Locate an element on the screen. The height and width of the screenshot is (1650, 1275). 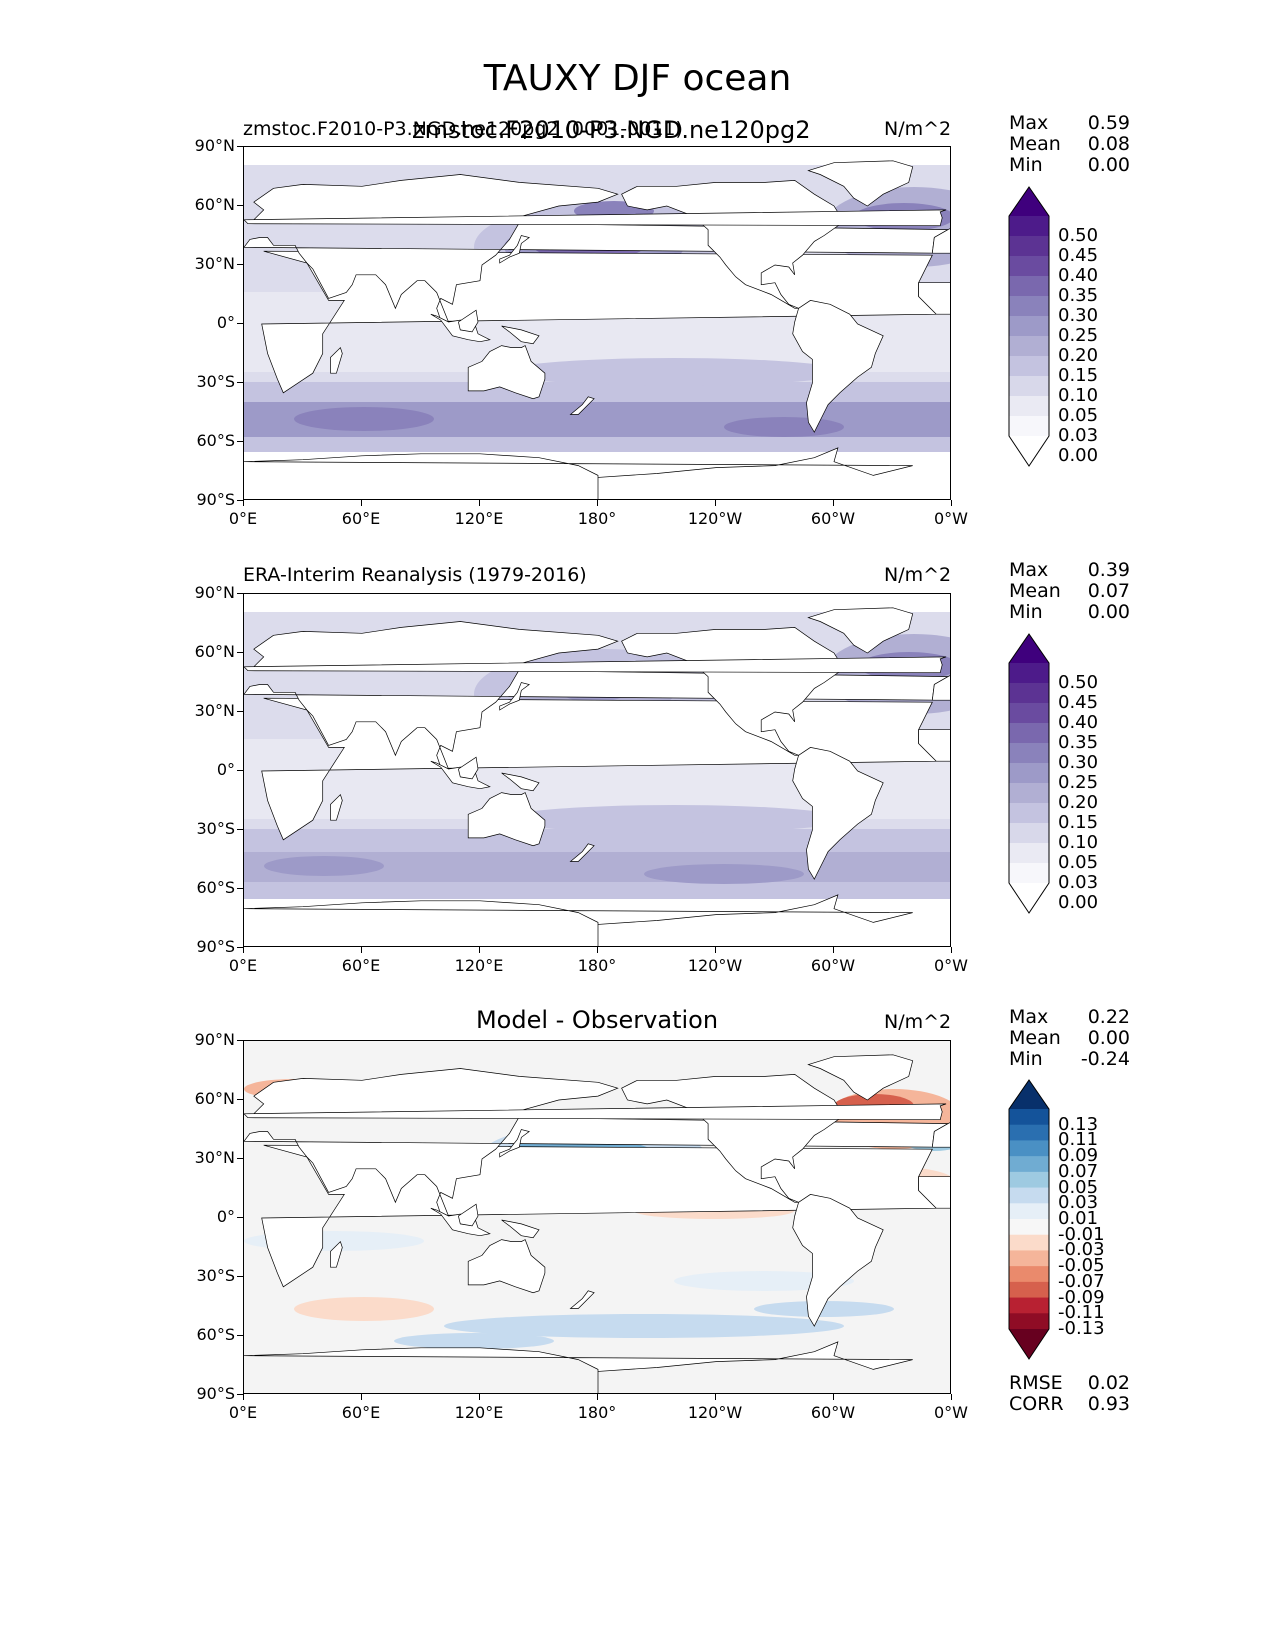
stat-value: 0.08 is located at coordinates (1108, 144).